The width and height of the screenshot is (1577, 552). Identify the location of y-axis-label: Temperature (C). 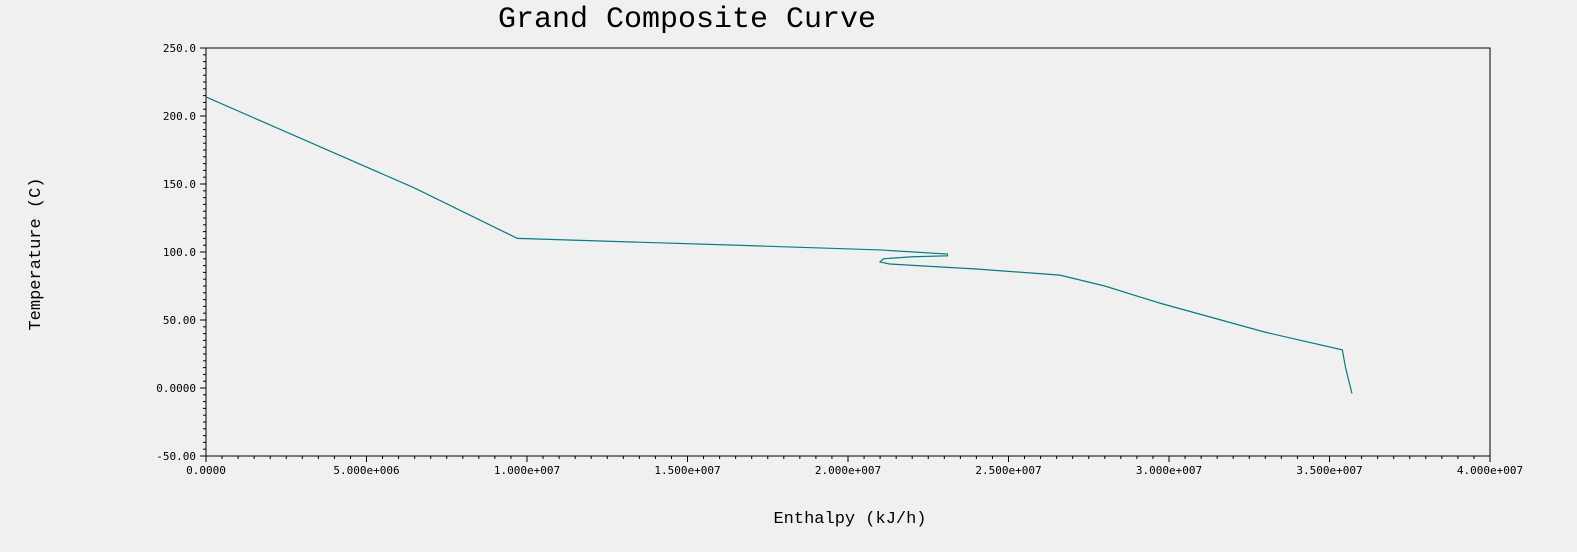
(36, 253).